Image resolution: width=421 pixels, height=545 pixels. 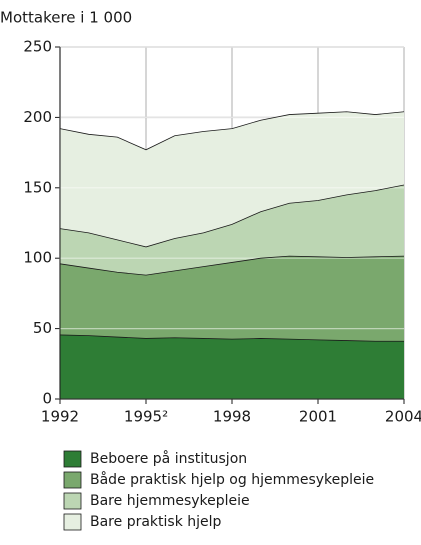 I want to click on legend-label: Beboere på institusjon, so click(x=168, y=458).